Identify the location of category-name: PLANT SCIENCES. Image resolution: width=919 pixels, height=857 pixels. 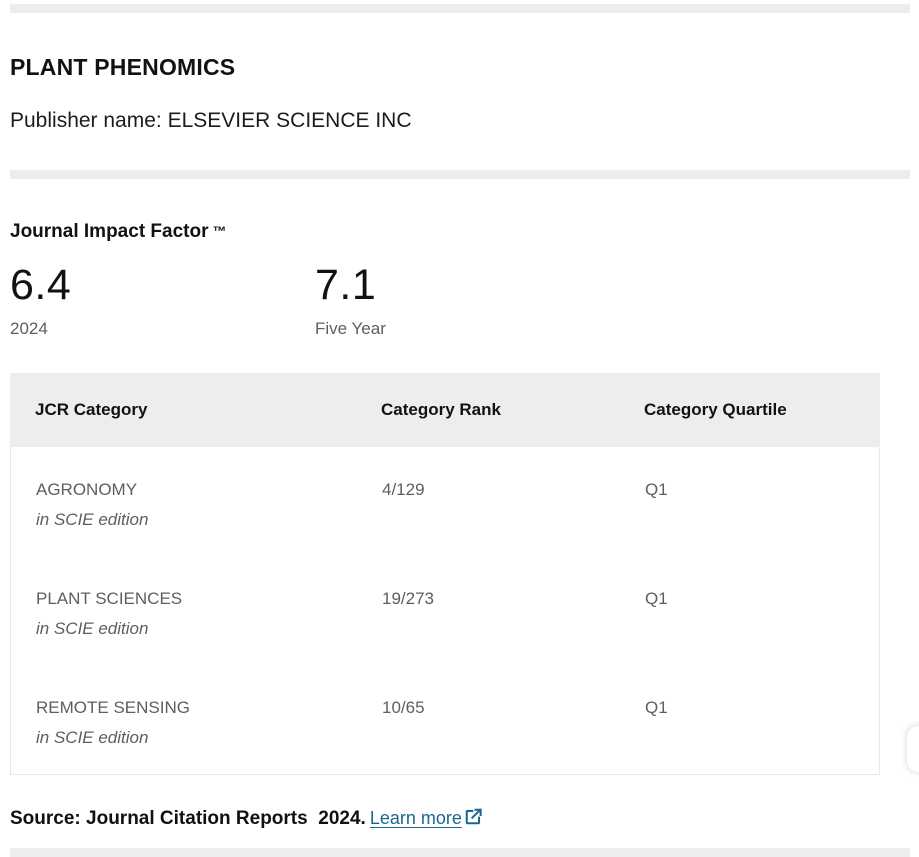
(109, 598).